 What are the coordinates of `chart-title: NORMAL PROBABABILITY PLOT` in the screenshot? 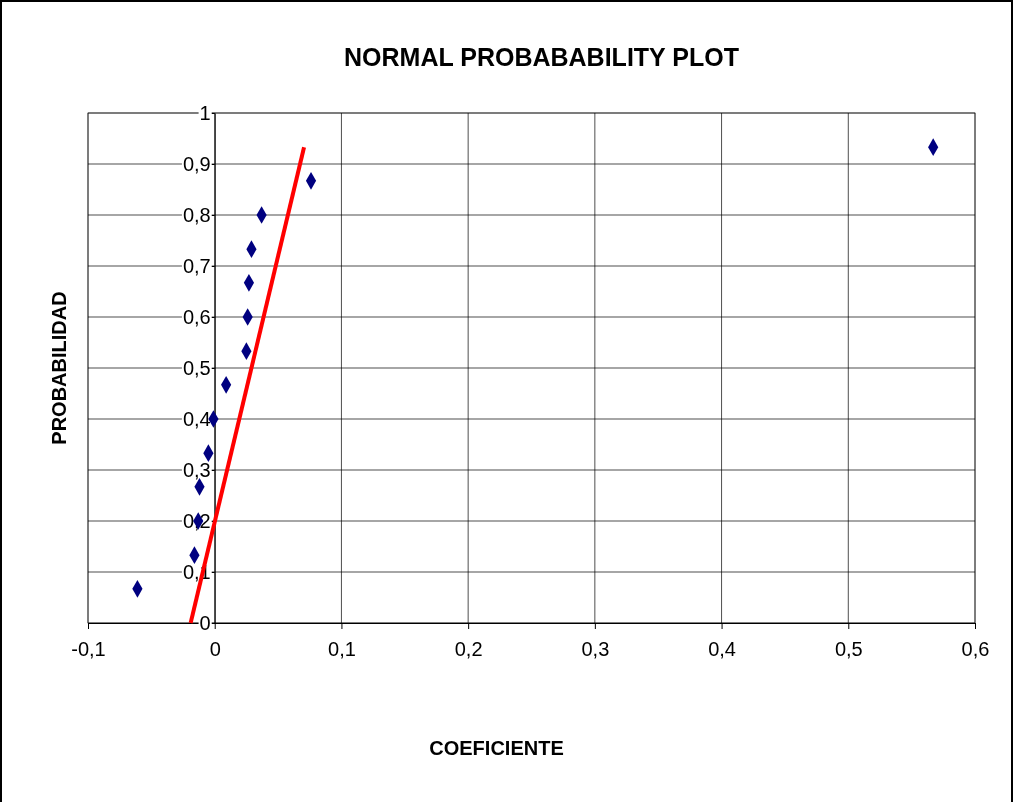 It's located at (541, 57).